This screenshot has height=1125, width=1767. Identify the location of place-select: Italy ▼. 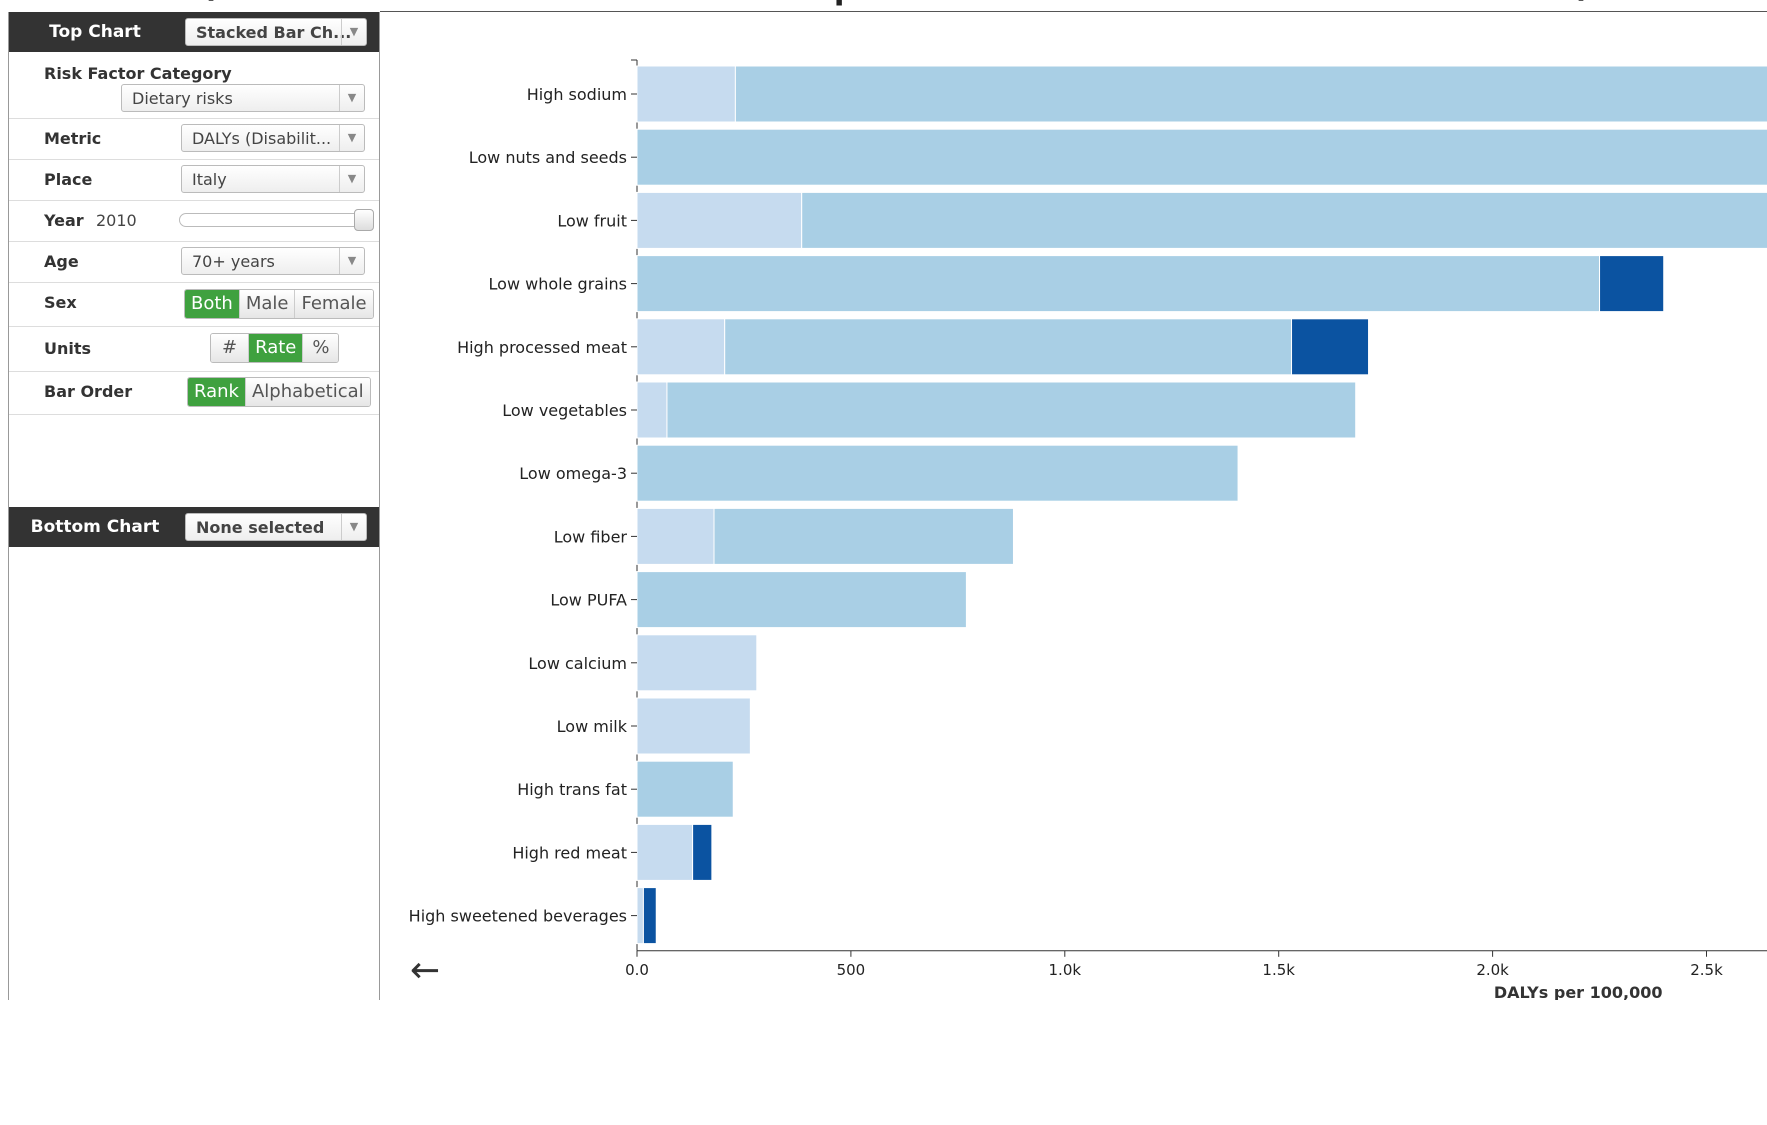
(273, 179).